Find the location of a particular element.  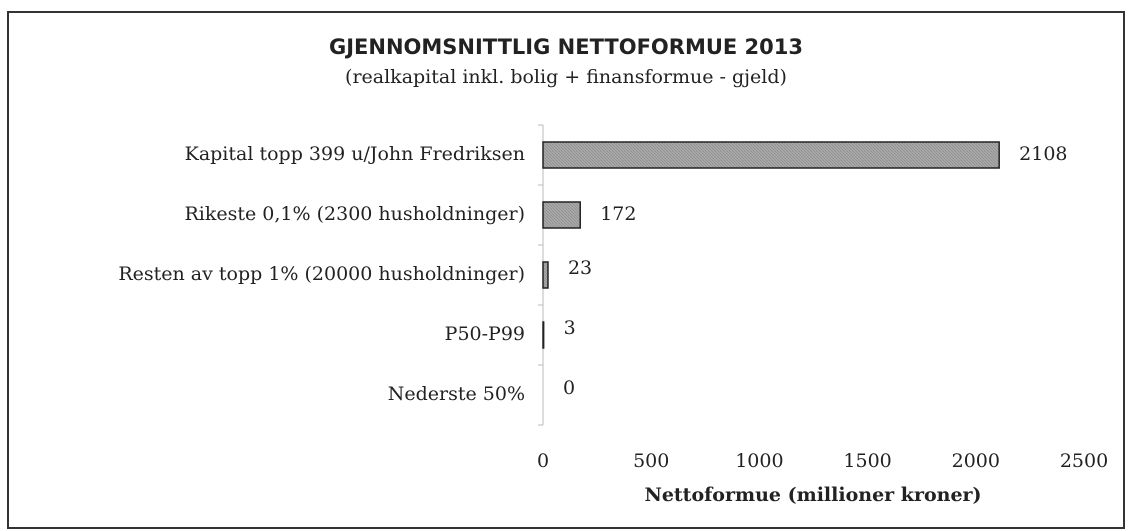

data-label: 23 is located at coordinates (580, 268).